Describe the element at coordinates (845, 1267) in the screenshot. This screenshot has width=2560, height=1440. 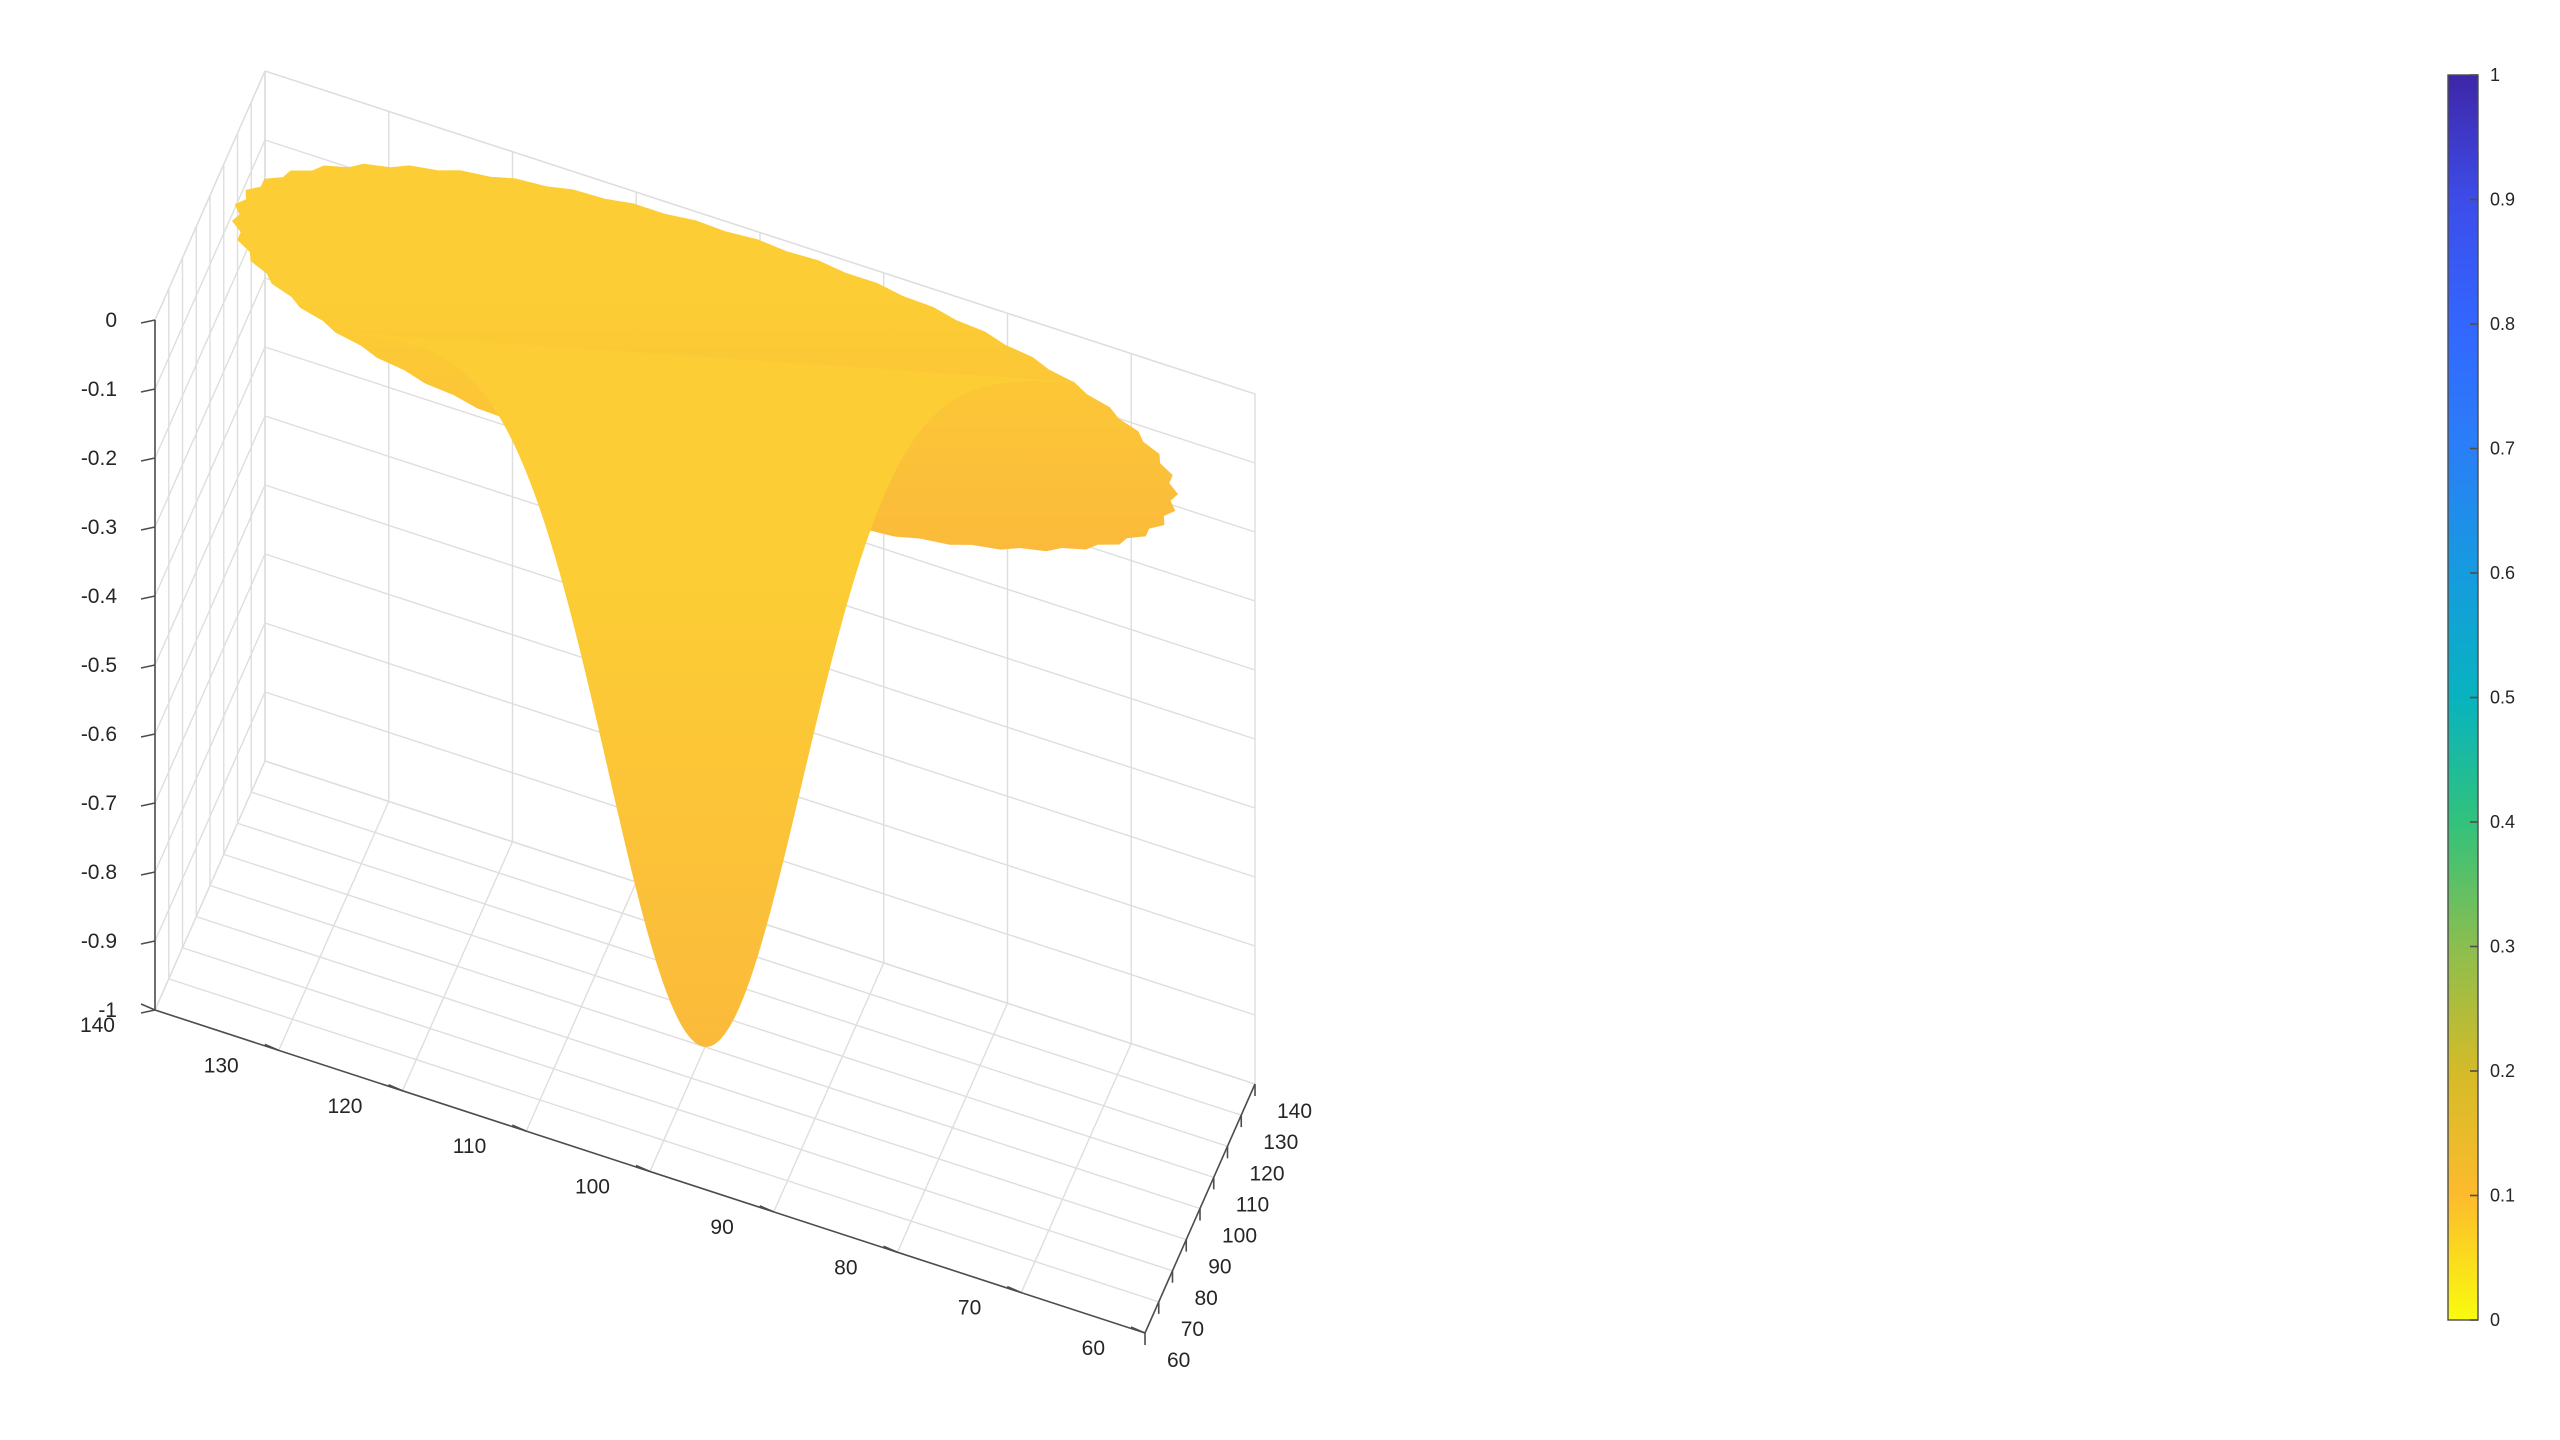
I see `y-tick-label: 80` at that location.